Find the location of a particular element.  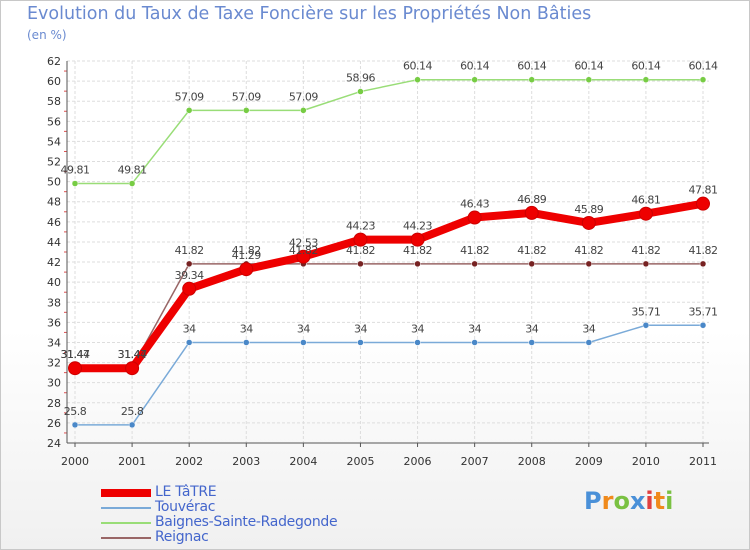

y-tick-label: 44 is located at coordinates (54, 242).